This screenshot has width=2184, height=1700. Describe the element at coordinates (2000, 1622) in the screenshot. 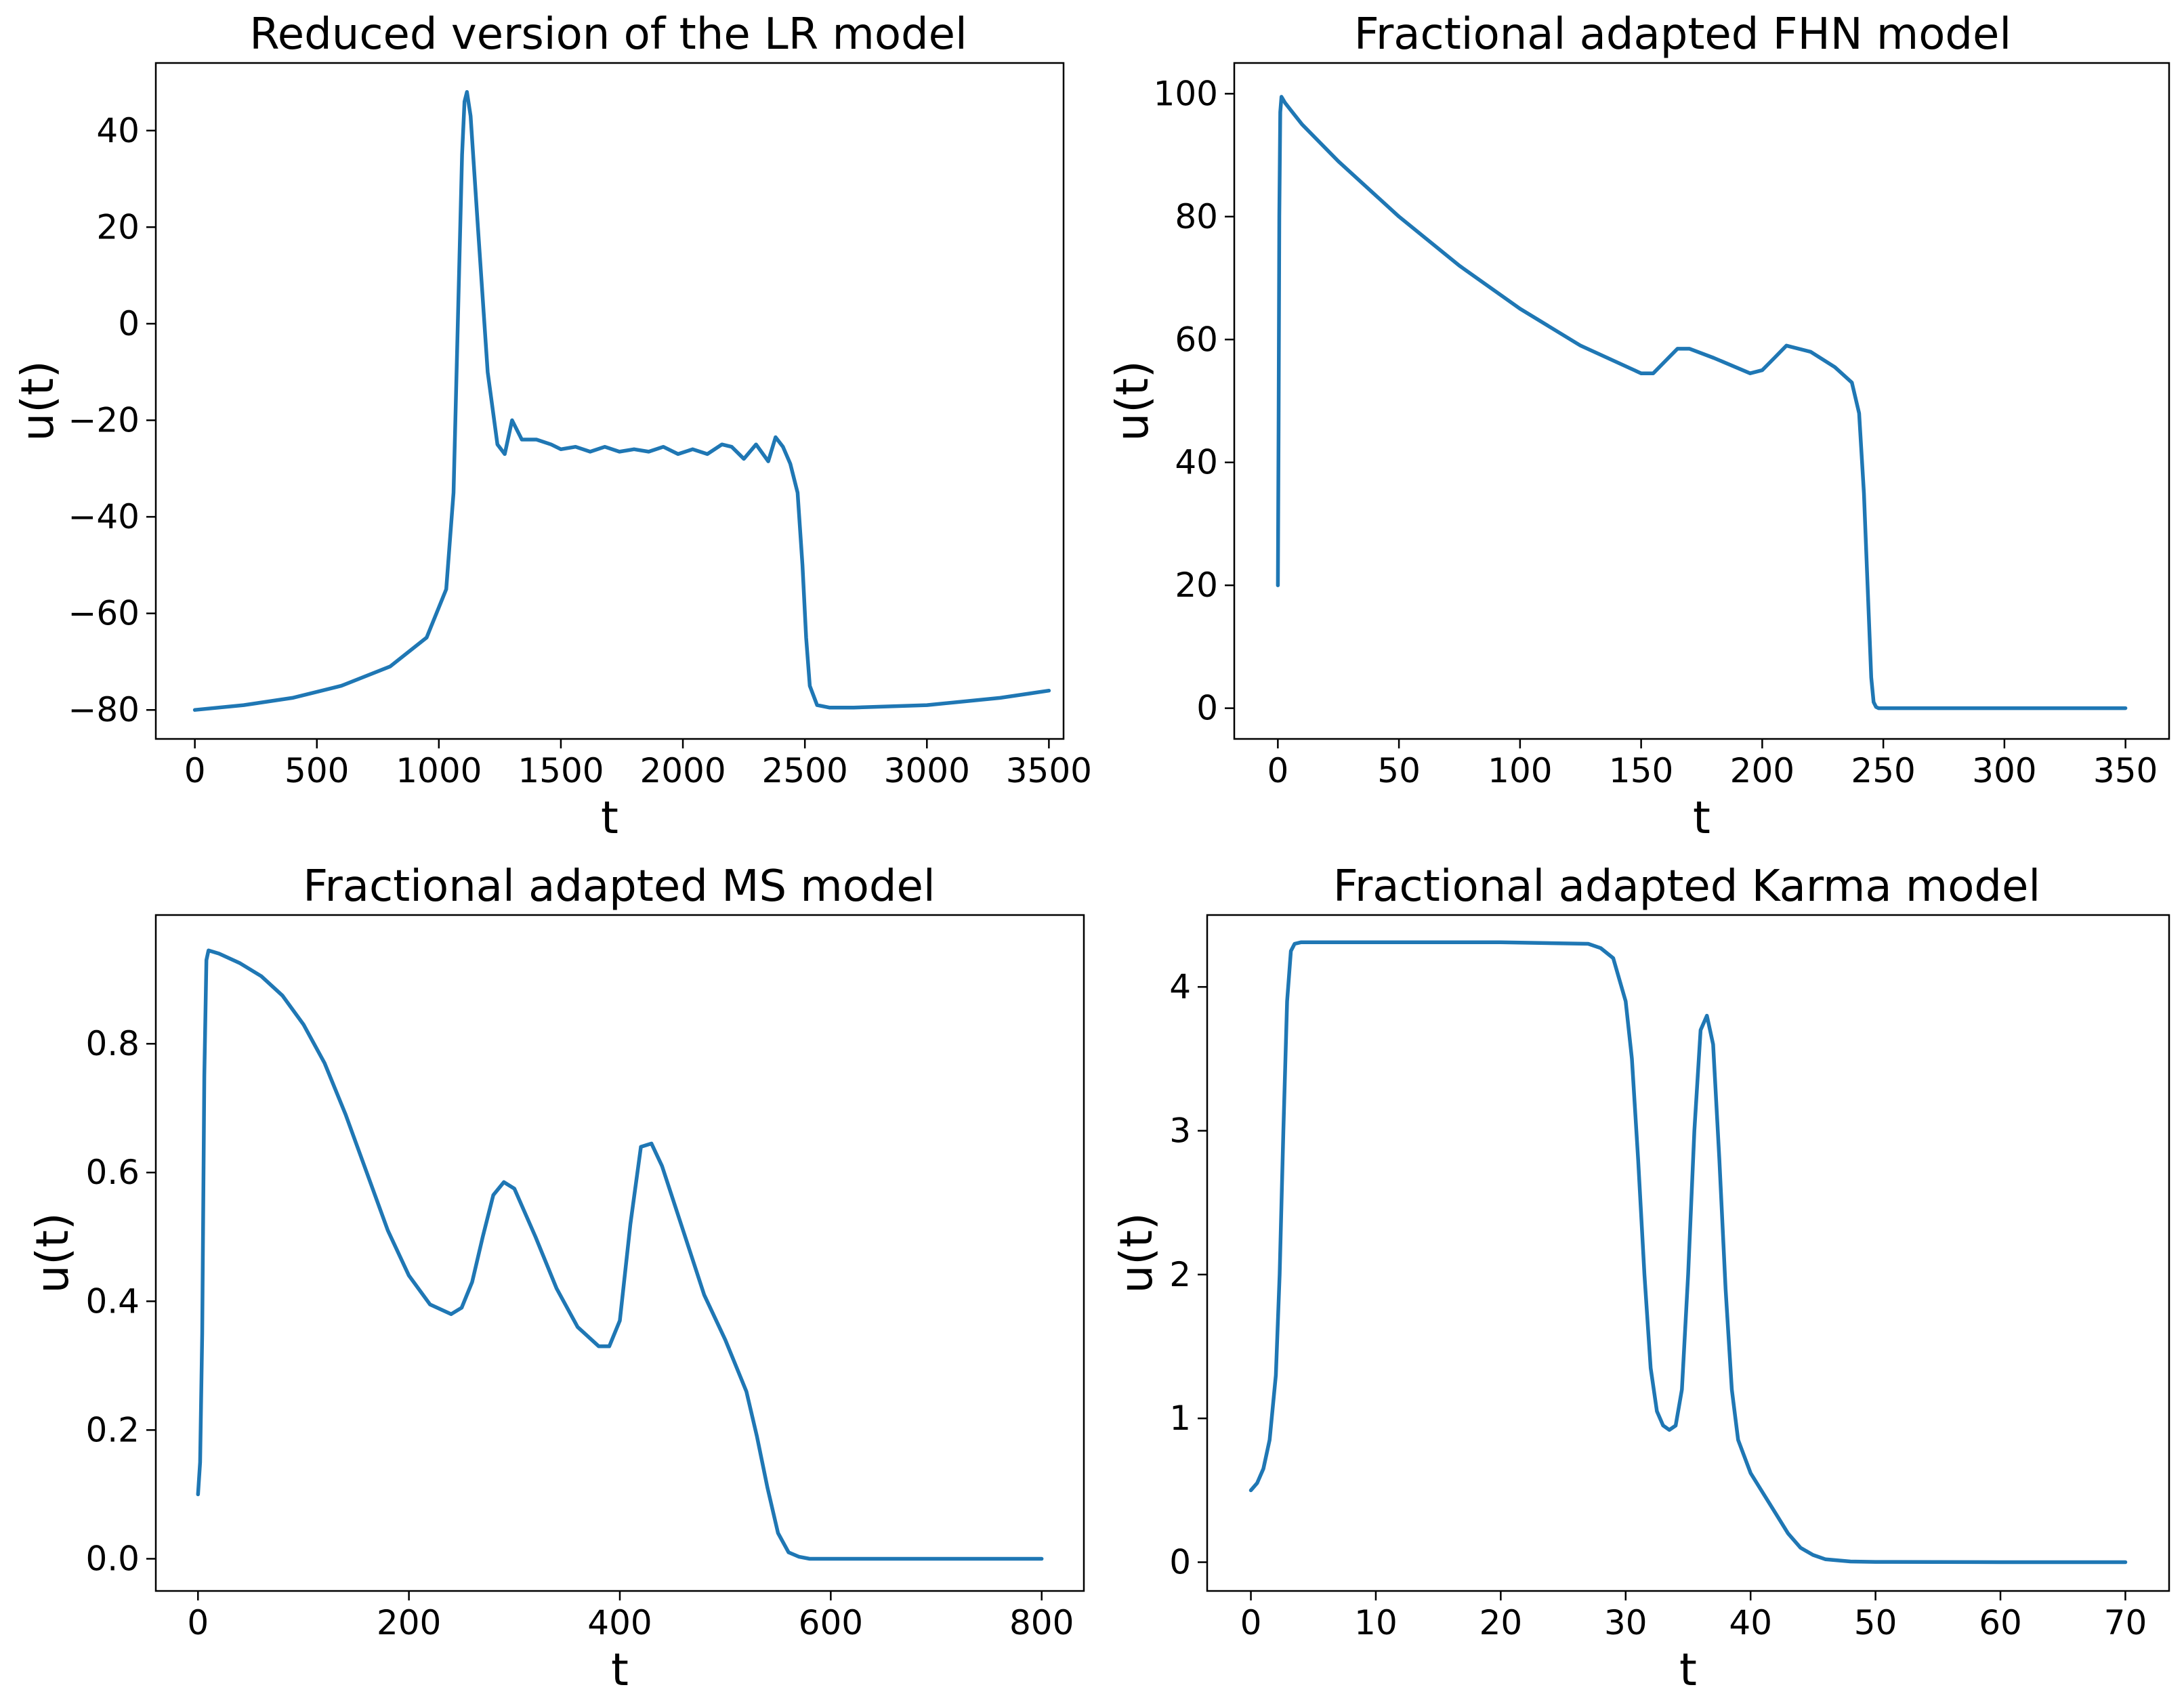

I see `x-tick-label: 60` at that location.